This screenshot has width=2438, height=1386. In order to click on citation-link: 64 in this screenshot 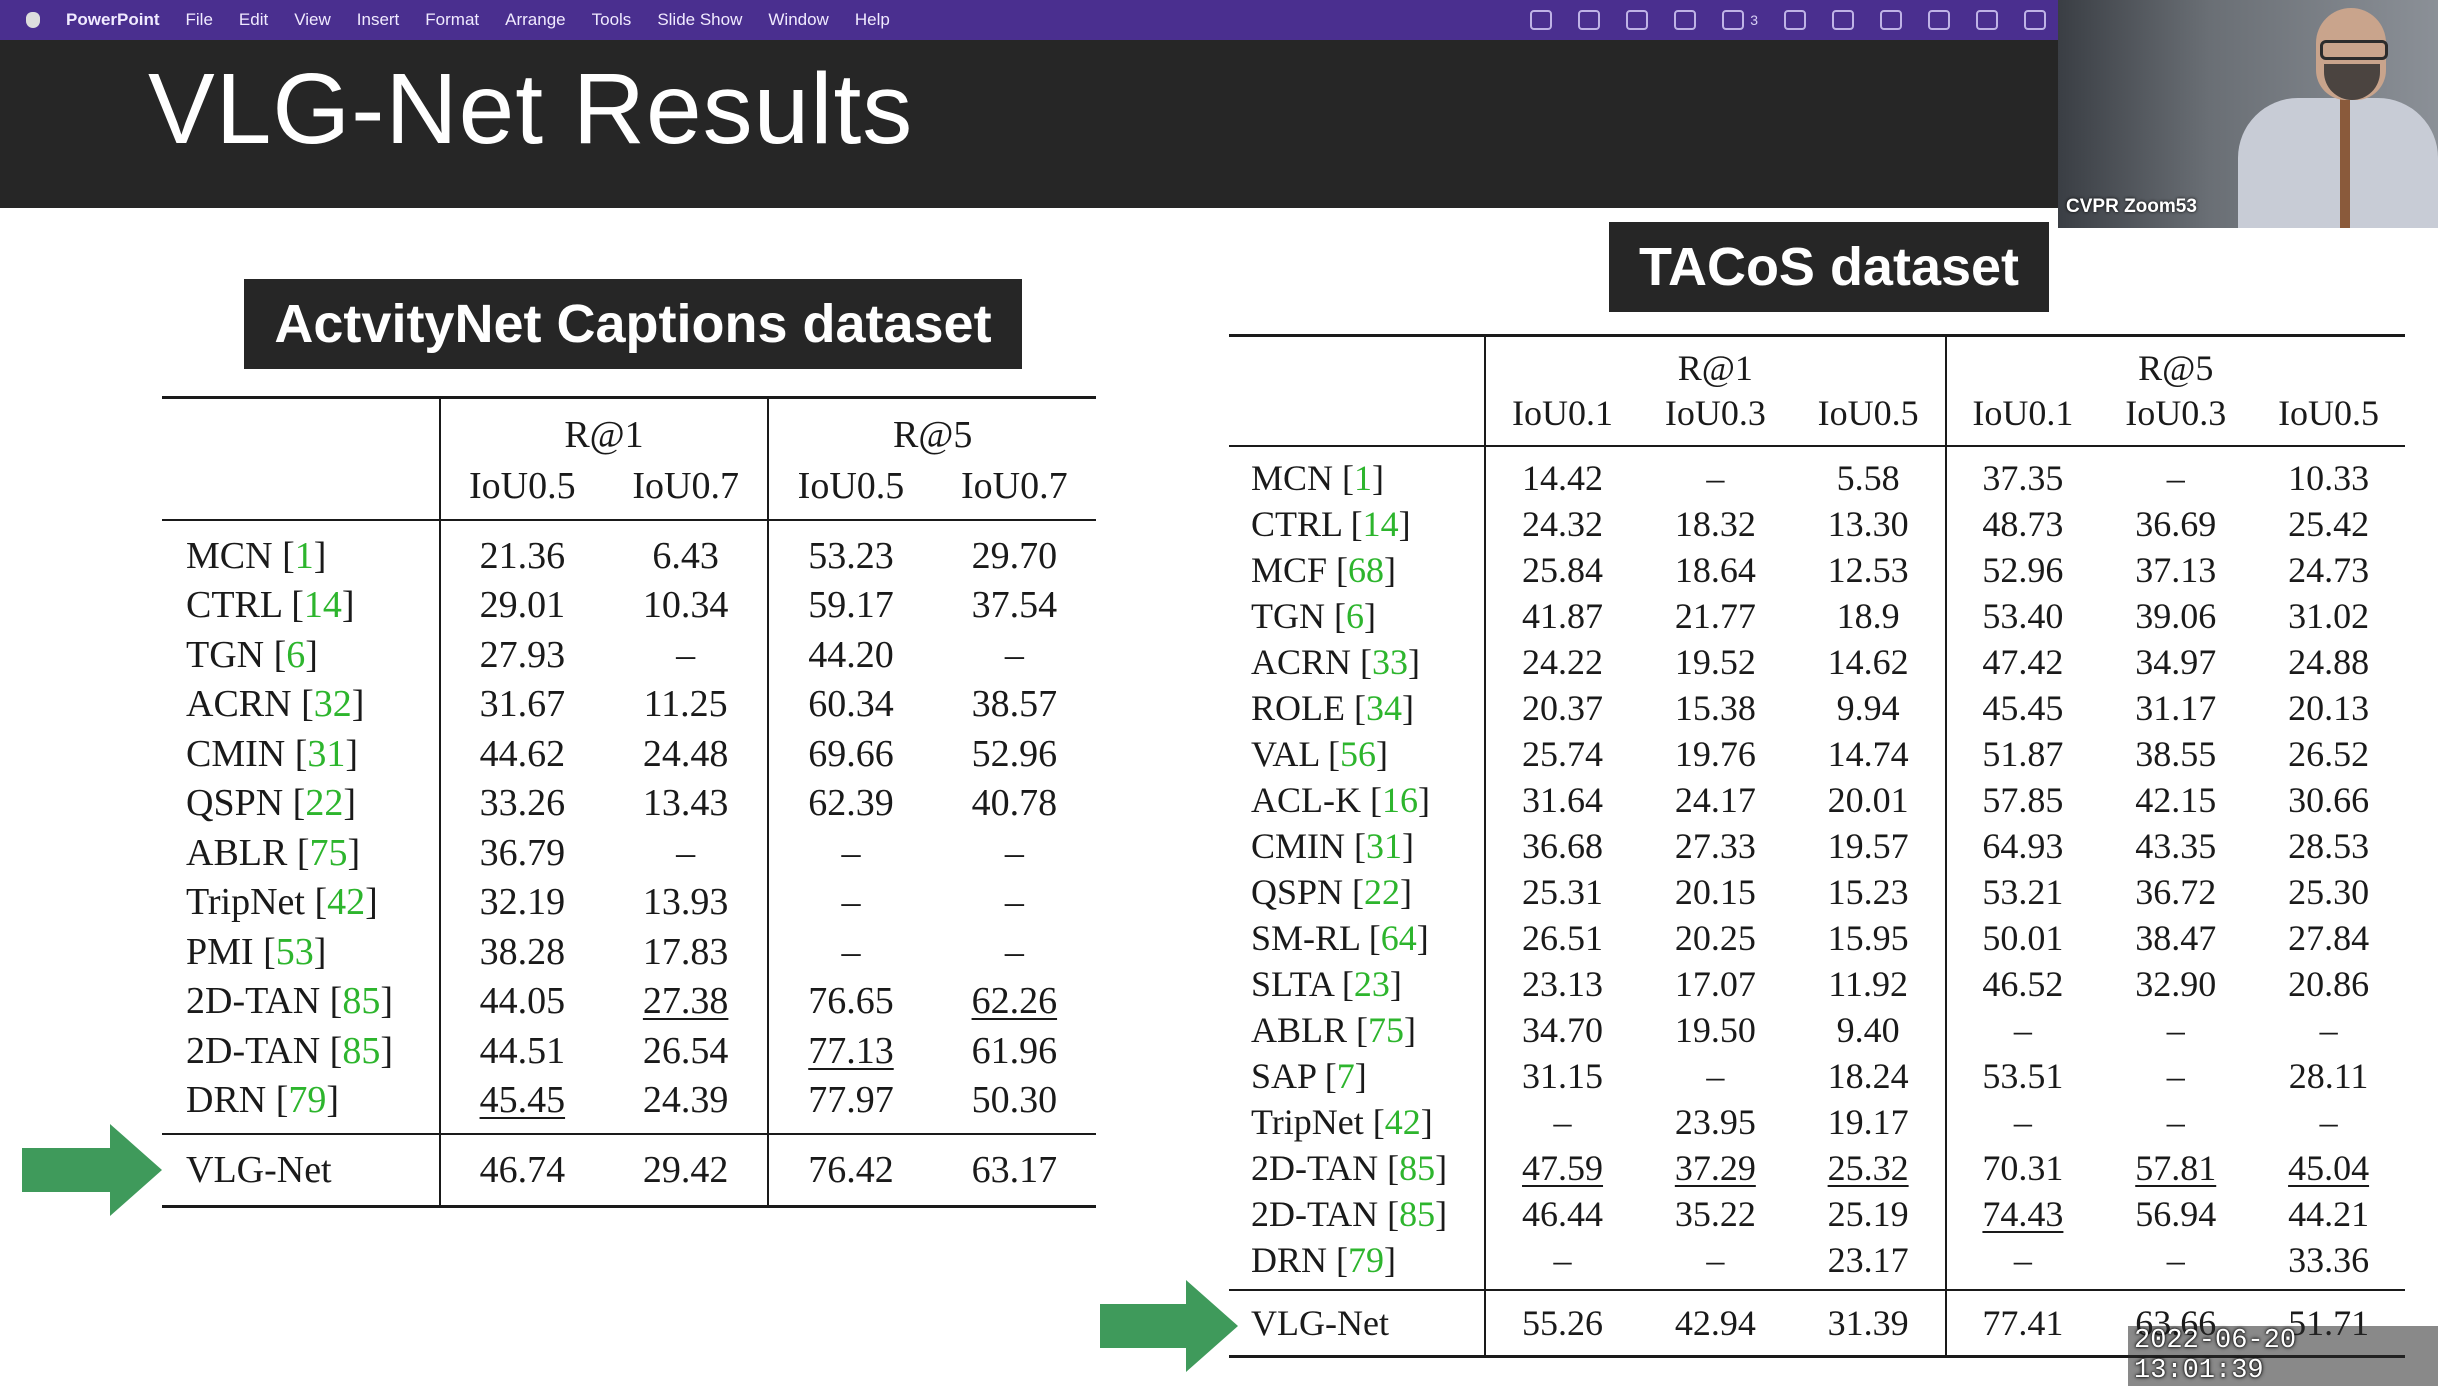, I will do `click(1398, 938)`.